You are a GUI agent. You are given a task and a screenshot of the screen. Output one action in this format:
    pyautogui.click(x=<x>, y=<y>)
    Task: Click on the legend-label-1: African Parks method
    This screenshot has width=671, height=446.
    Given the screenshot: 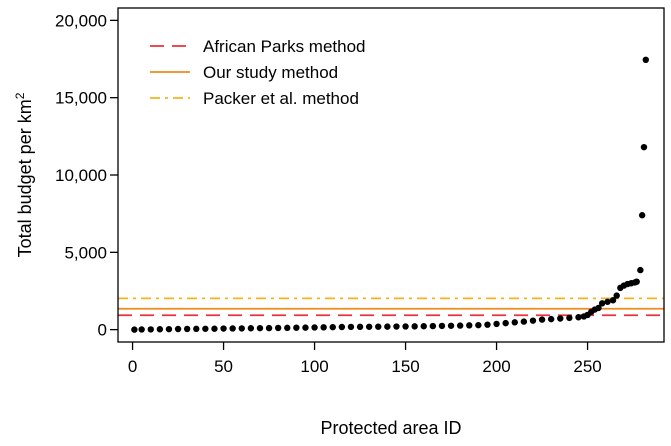 What is the action you would take?
    pyautogui.click(x=284, y=46)
    